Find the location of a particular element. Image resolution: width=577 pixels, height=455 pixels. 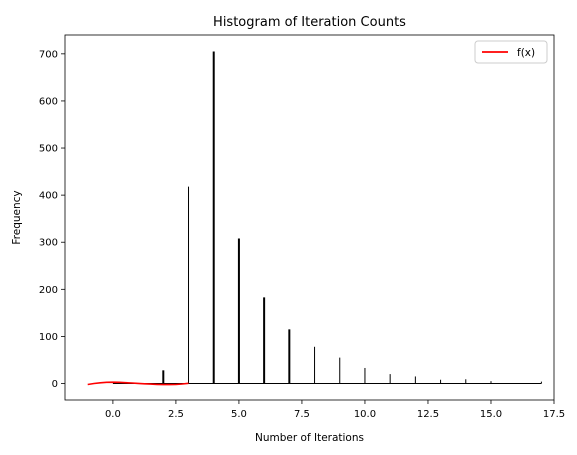

y-axis-label: Frequency is located at coordinates (17, 217).